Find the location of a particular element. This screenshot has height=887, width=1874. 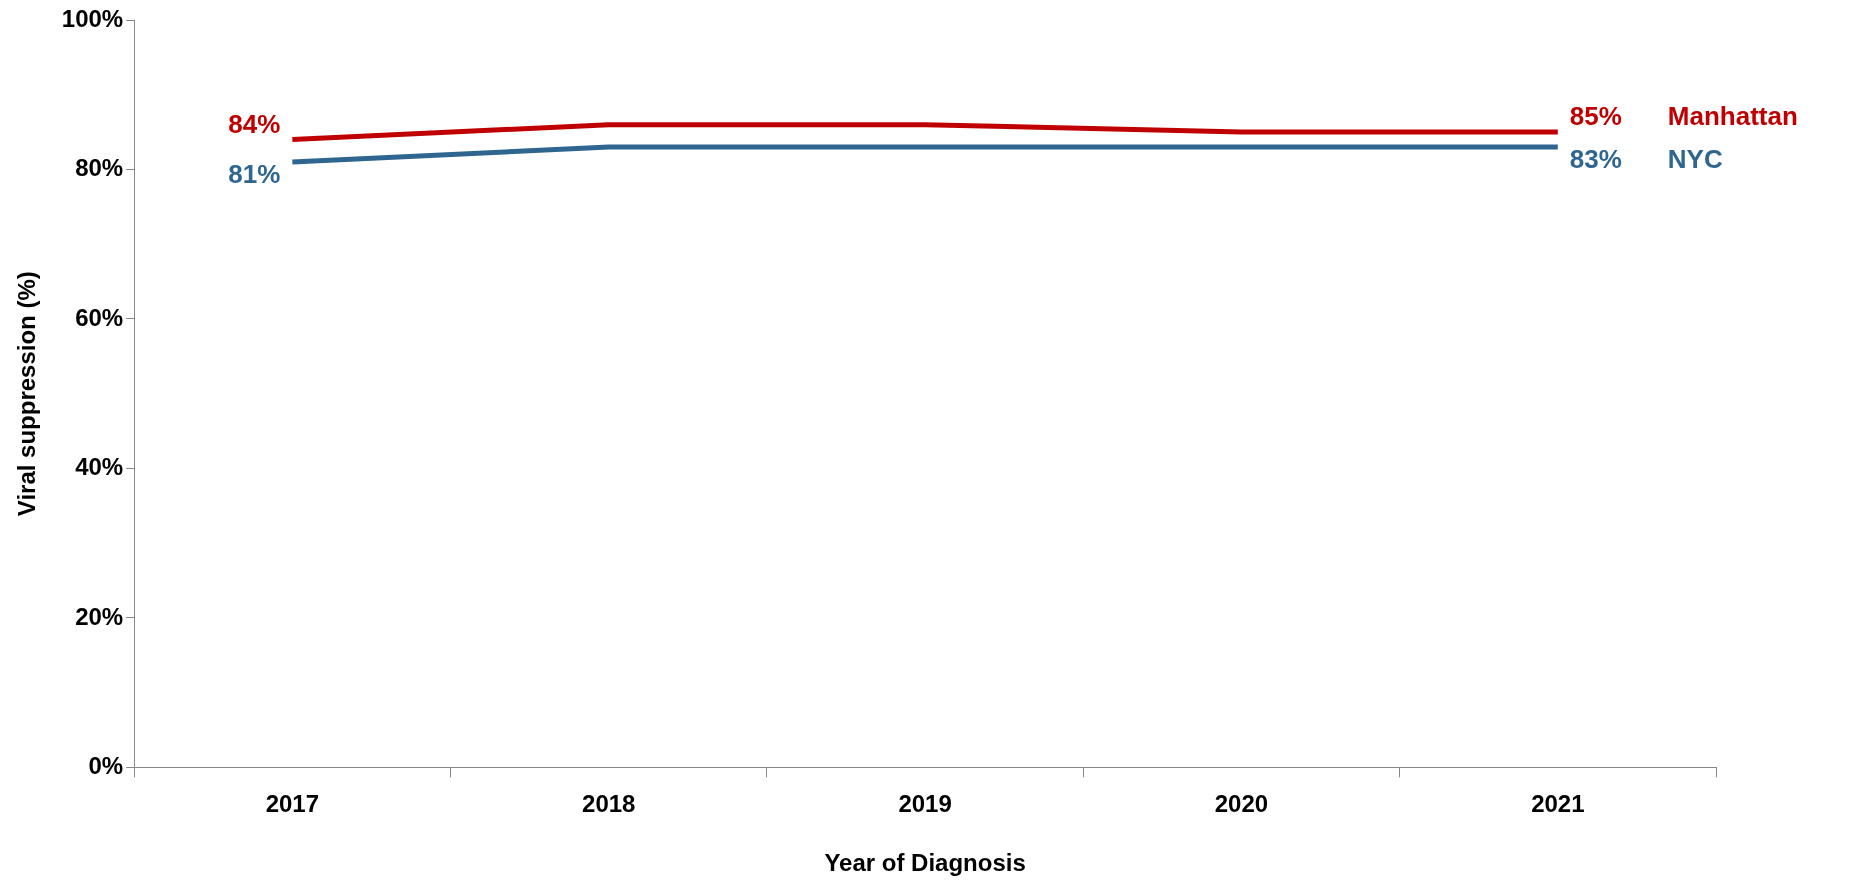

data-label: 84% is located at coordinates (254, 123).